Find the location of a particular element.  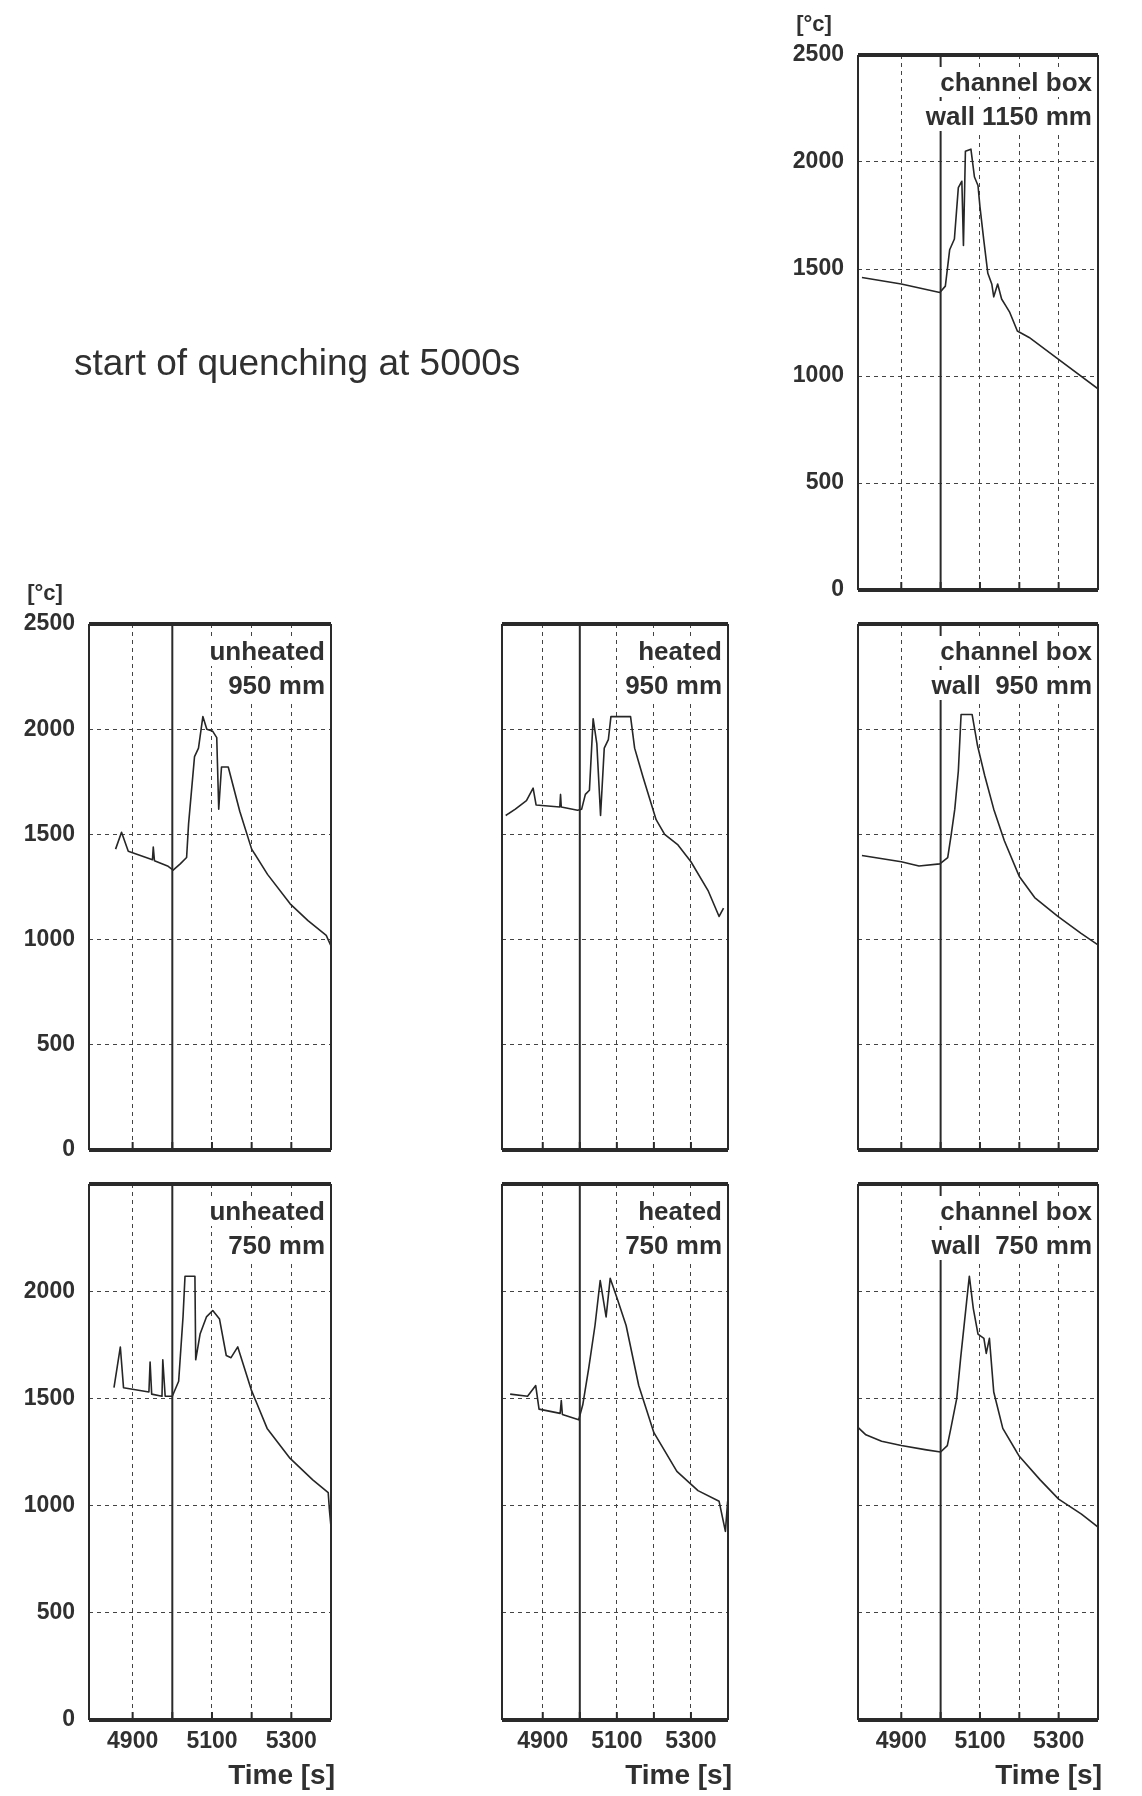

text: channel box wall 750 mm is located at coordinates (1011, 1228).